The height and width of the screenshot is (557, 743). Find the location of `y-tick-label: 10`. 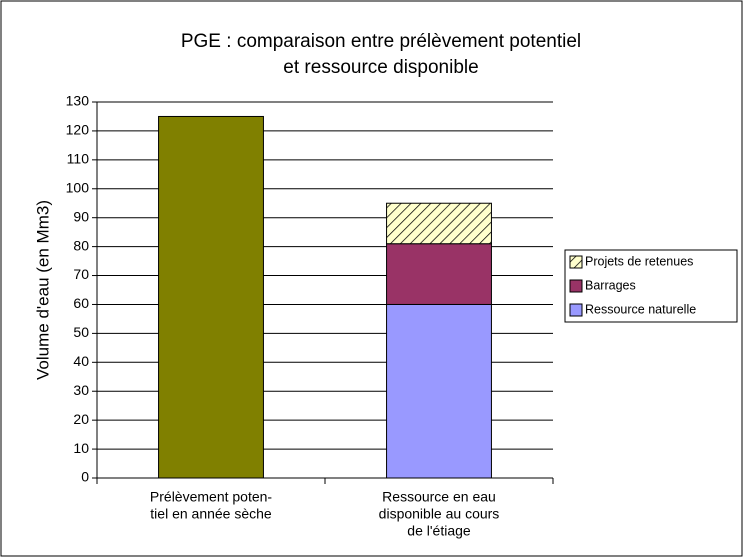

y-tick-label: 10 is located at coordinates (81, 448).